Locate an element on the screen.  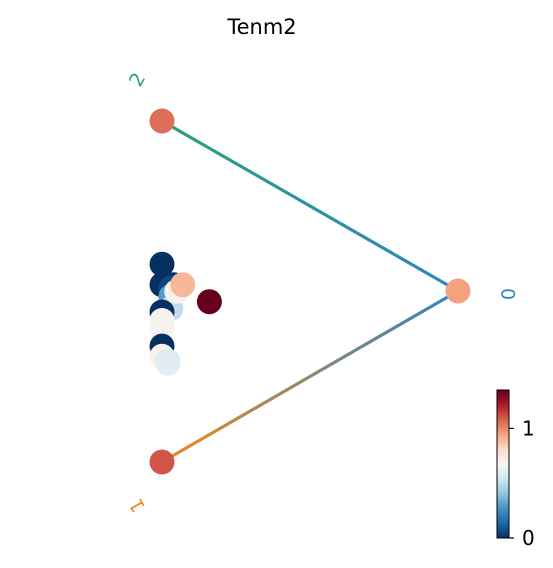
vertex-label-0: 0 is located at coordinates (508, 294).